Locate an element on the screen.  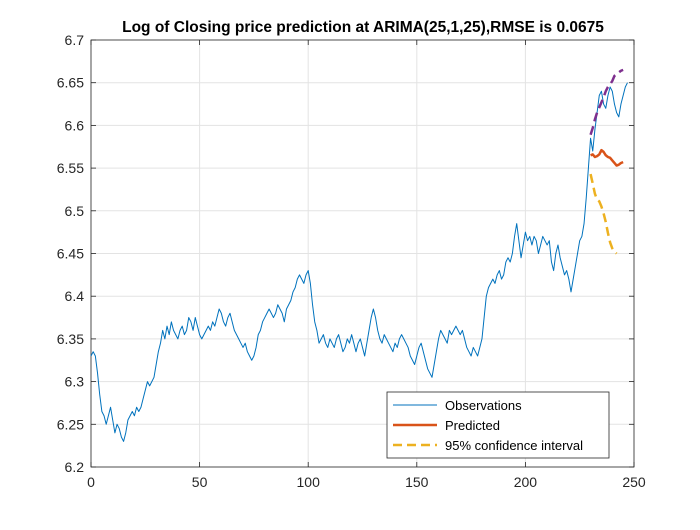
y-tick-label: 6.2 is located at coordinates (75, 467).